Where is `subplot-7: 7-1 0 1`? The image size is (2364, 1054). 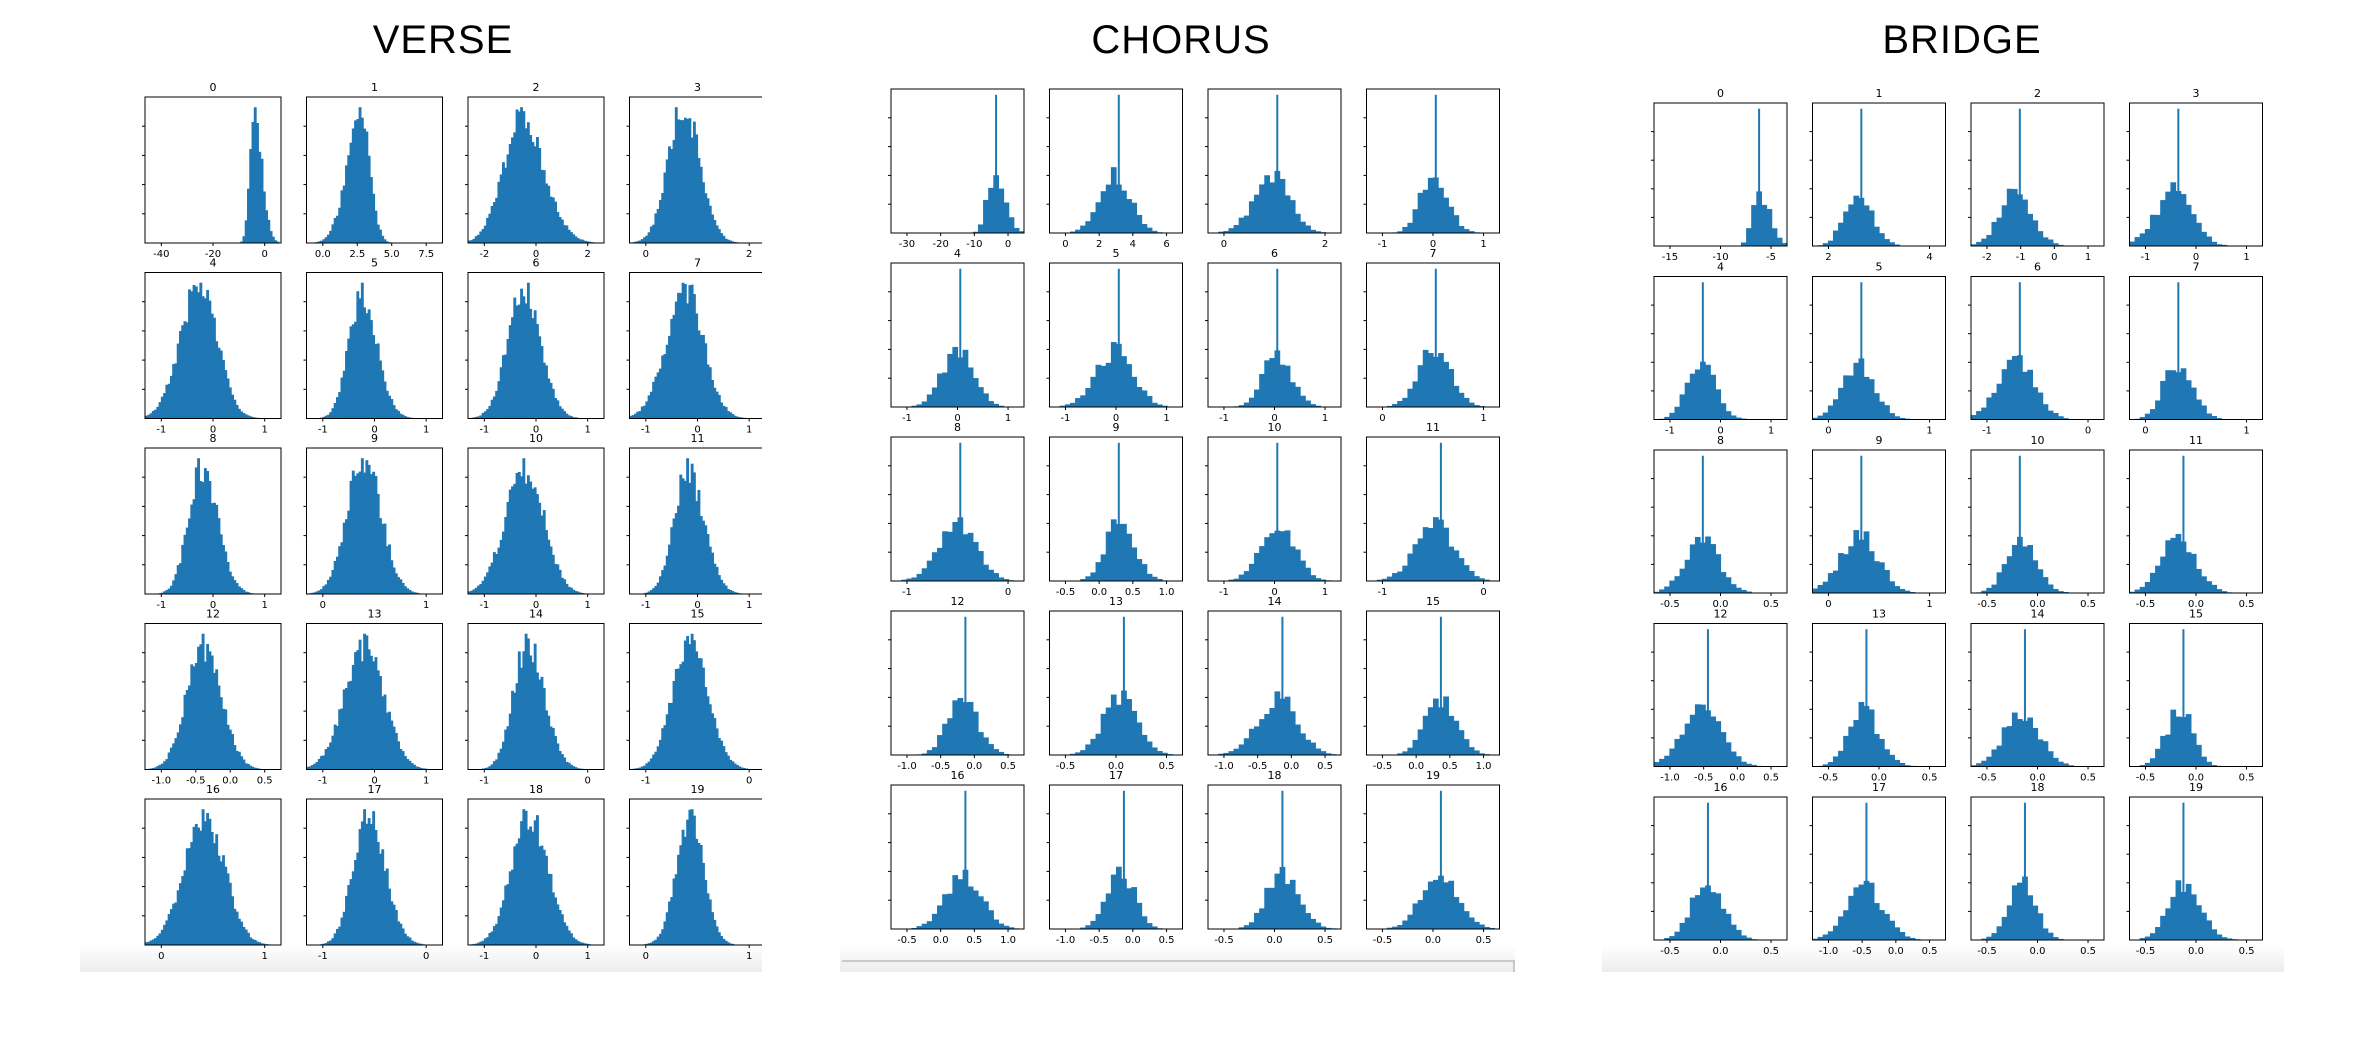 subplot-7: 7-1 0 1 is located at coordinates (694, 346).